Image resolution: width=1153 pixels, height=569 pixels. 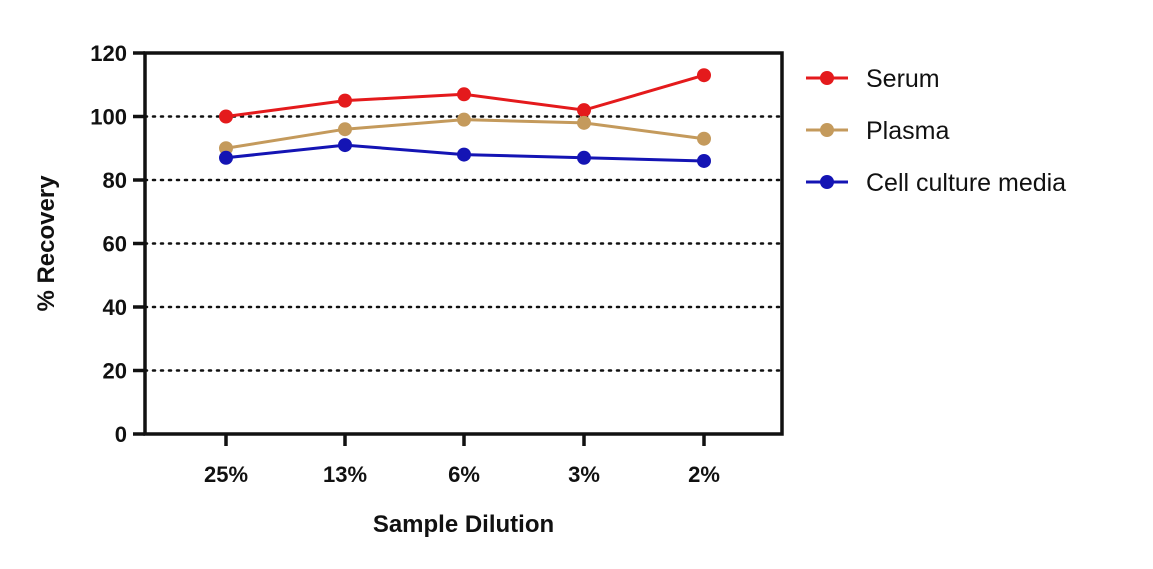 I want to click on x-tick-label: 3%, so click(x=584, y=474).